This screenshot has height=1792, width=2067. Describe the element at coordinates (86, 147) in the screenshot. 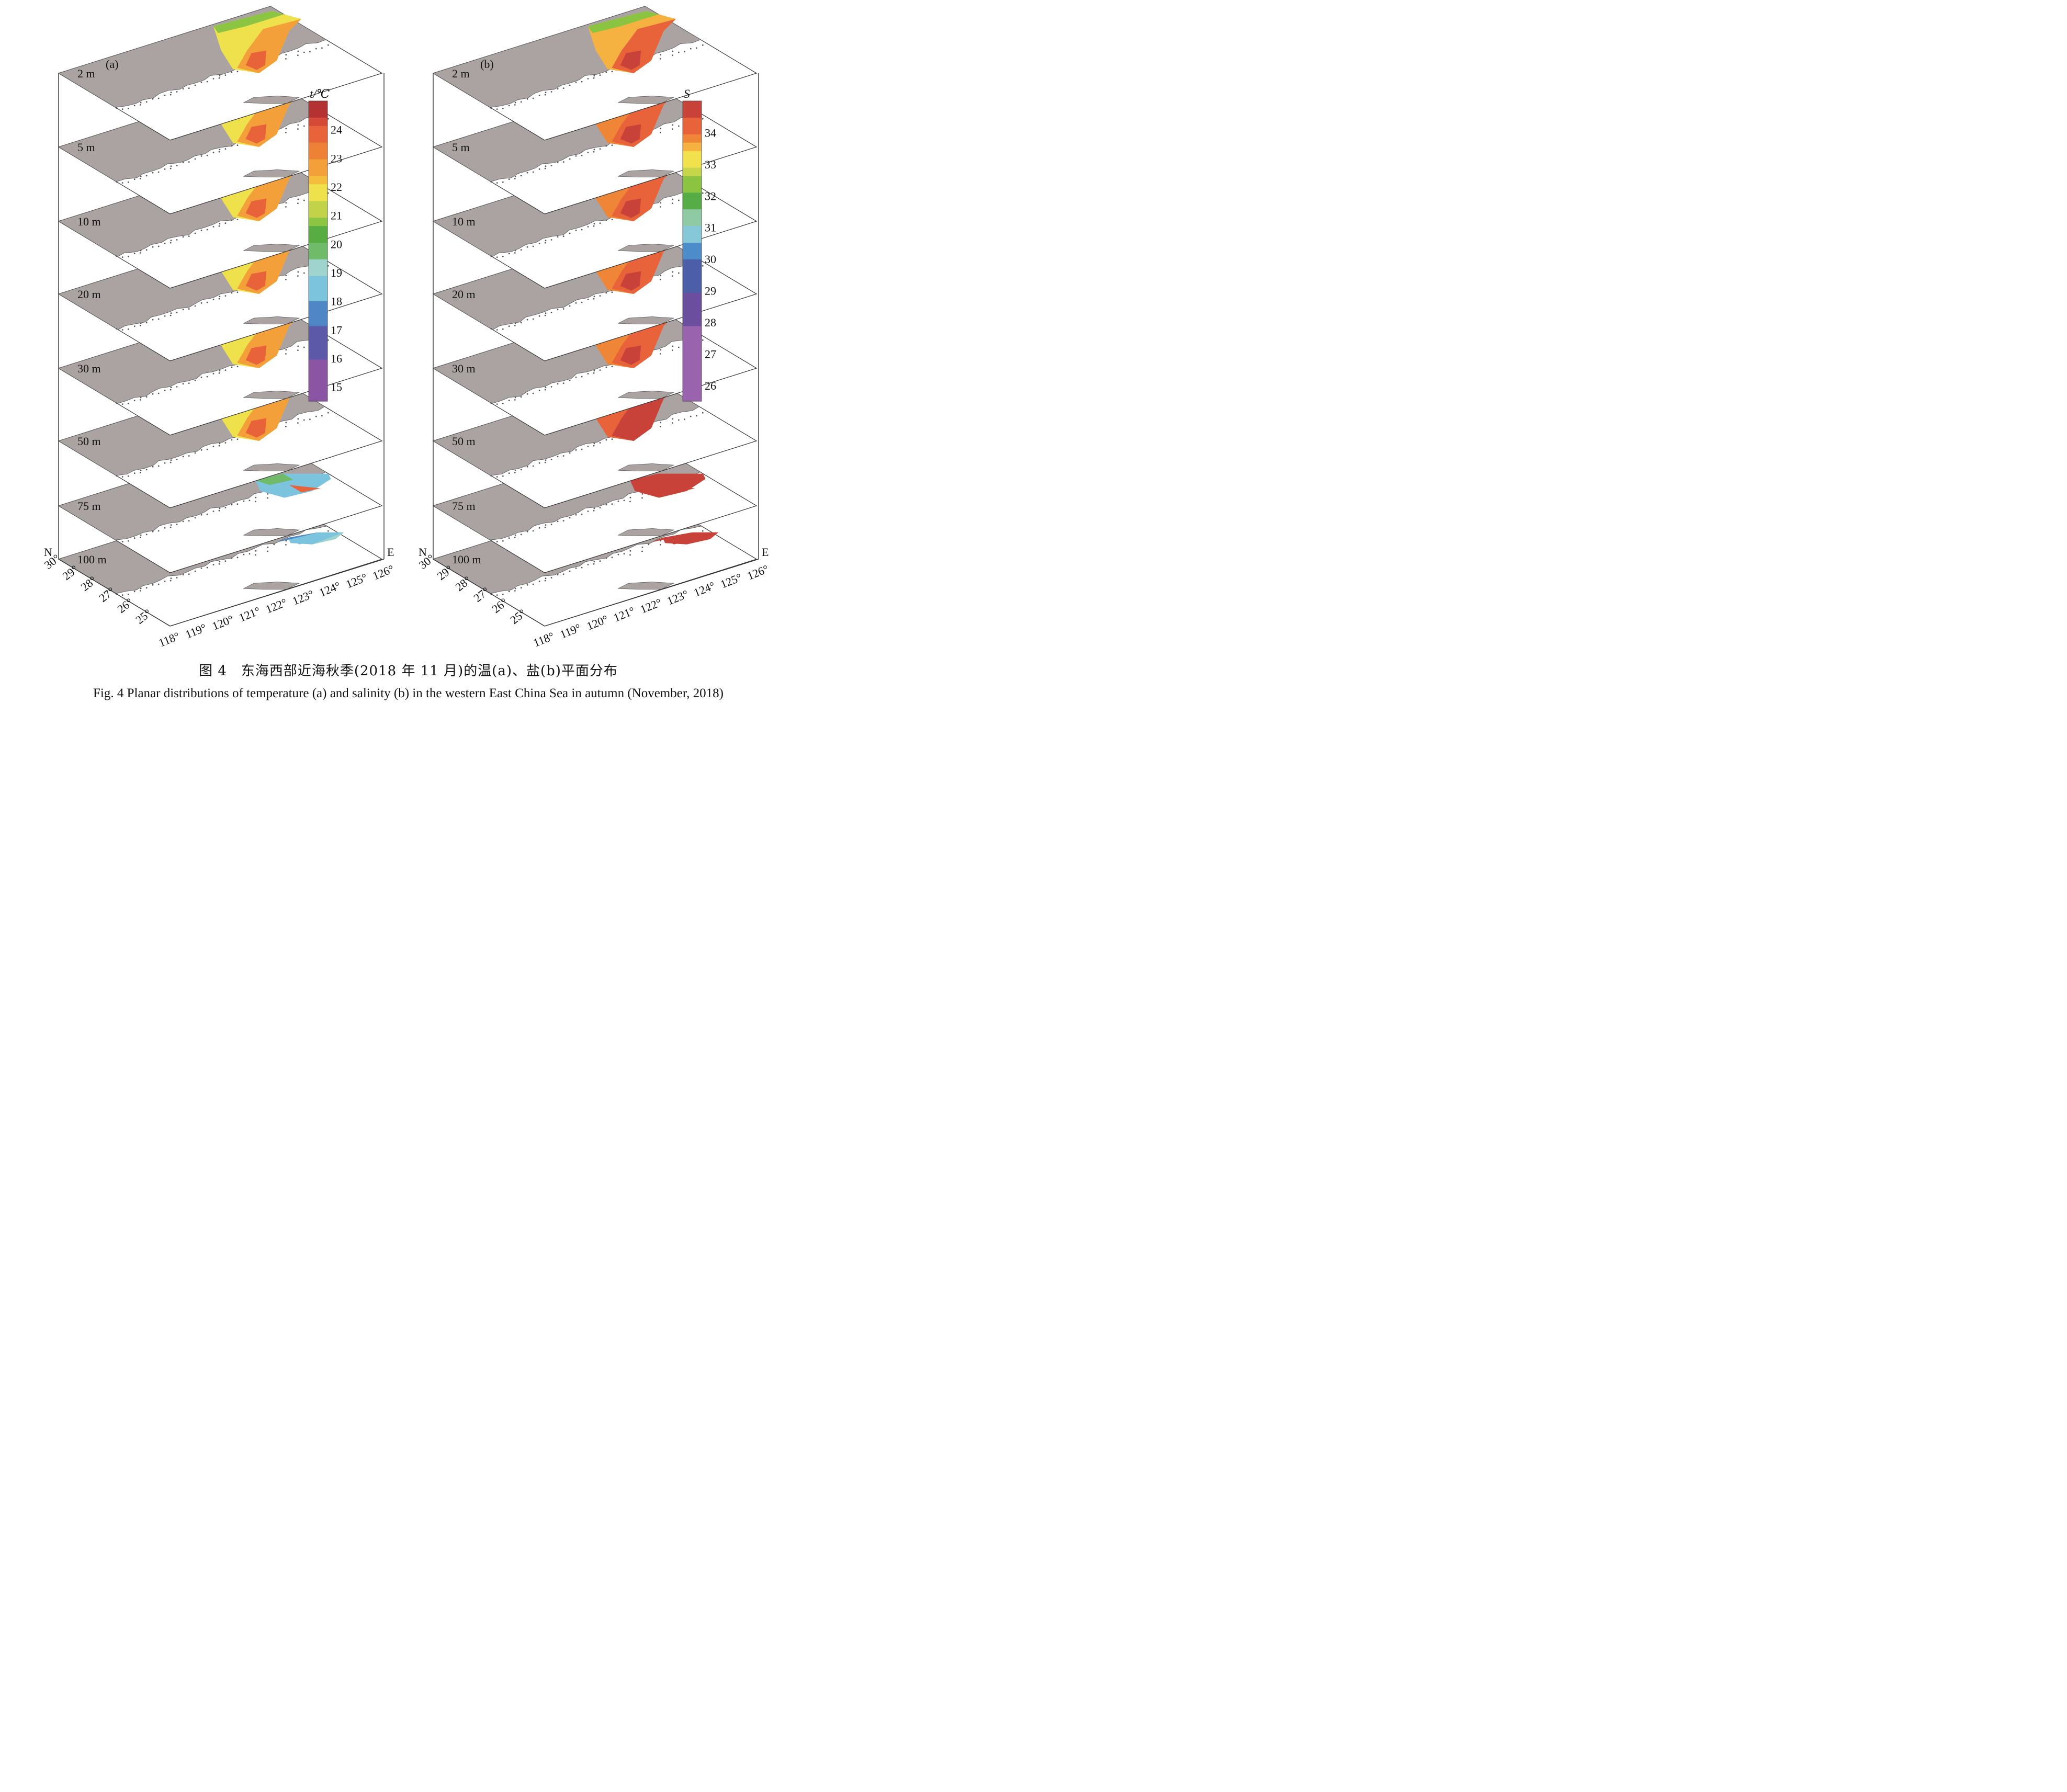

I see `depth-label: 5 m` at that location.